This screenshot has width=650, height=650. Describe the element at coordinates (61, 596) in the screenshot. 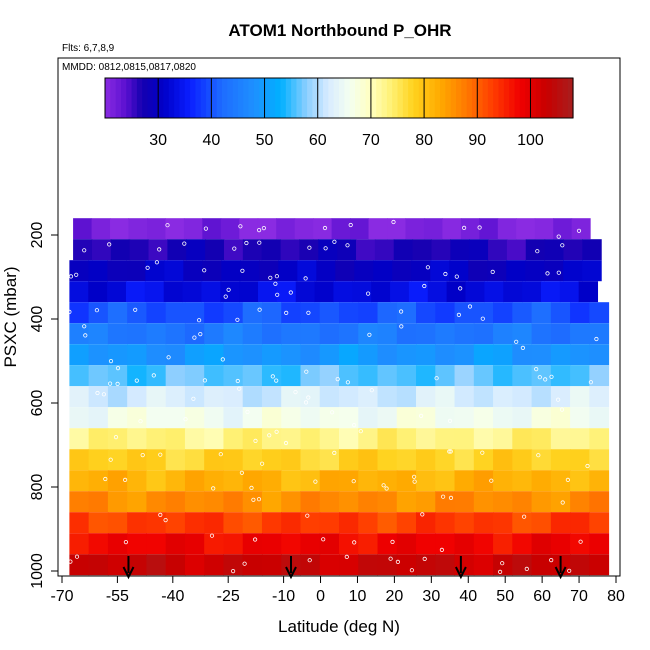

I see `x-tick-label: -70` at that location.